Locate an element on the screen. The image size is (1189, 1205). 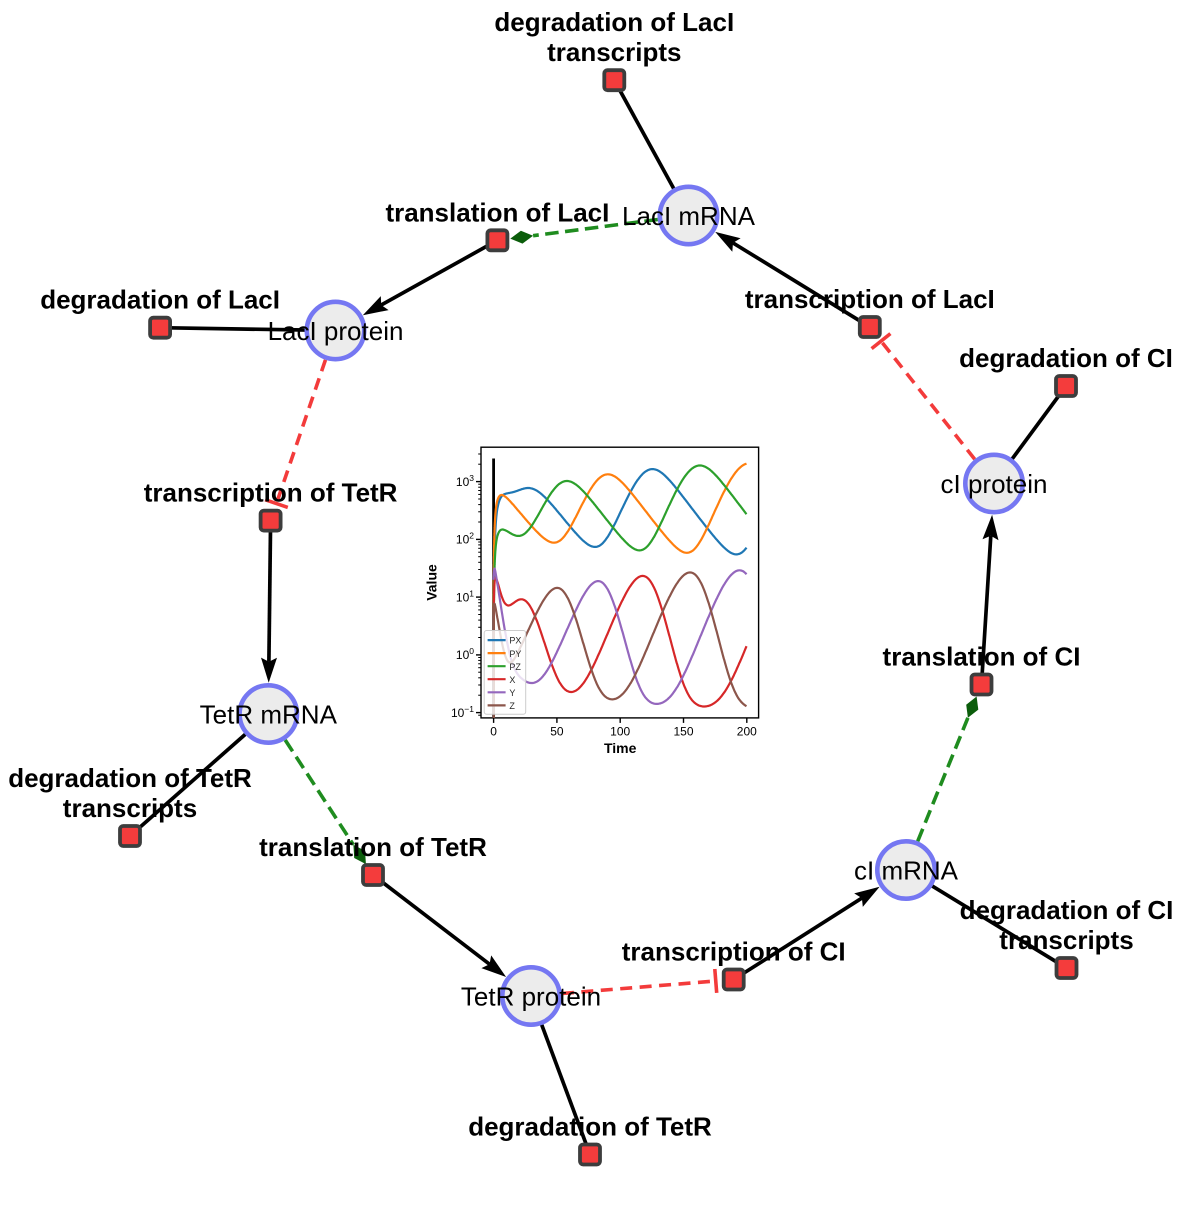
svg-text: 200 is located at coordinates (747, 731).